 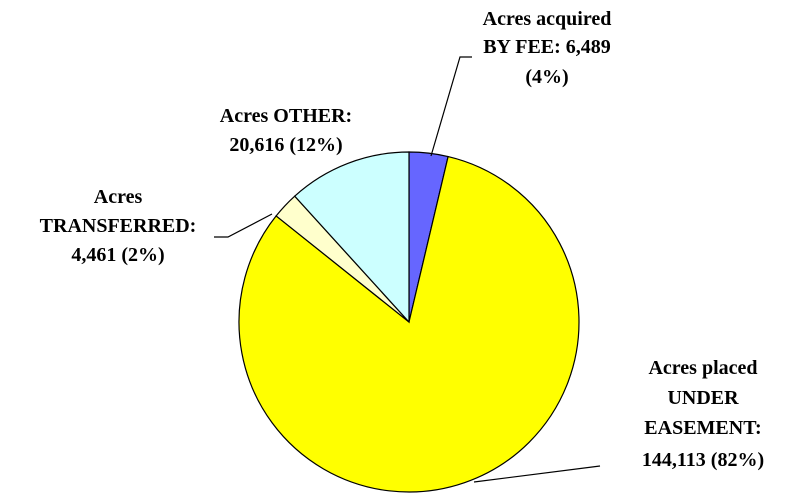 I want to click on label-part: 144,113, so click(x=674, y=460).